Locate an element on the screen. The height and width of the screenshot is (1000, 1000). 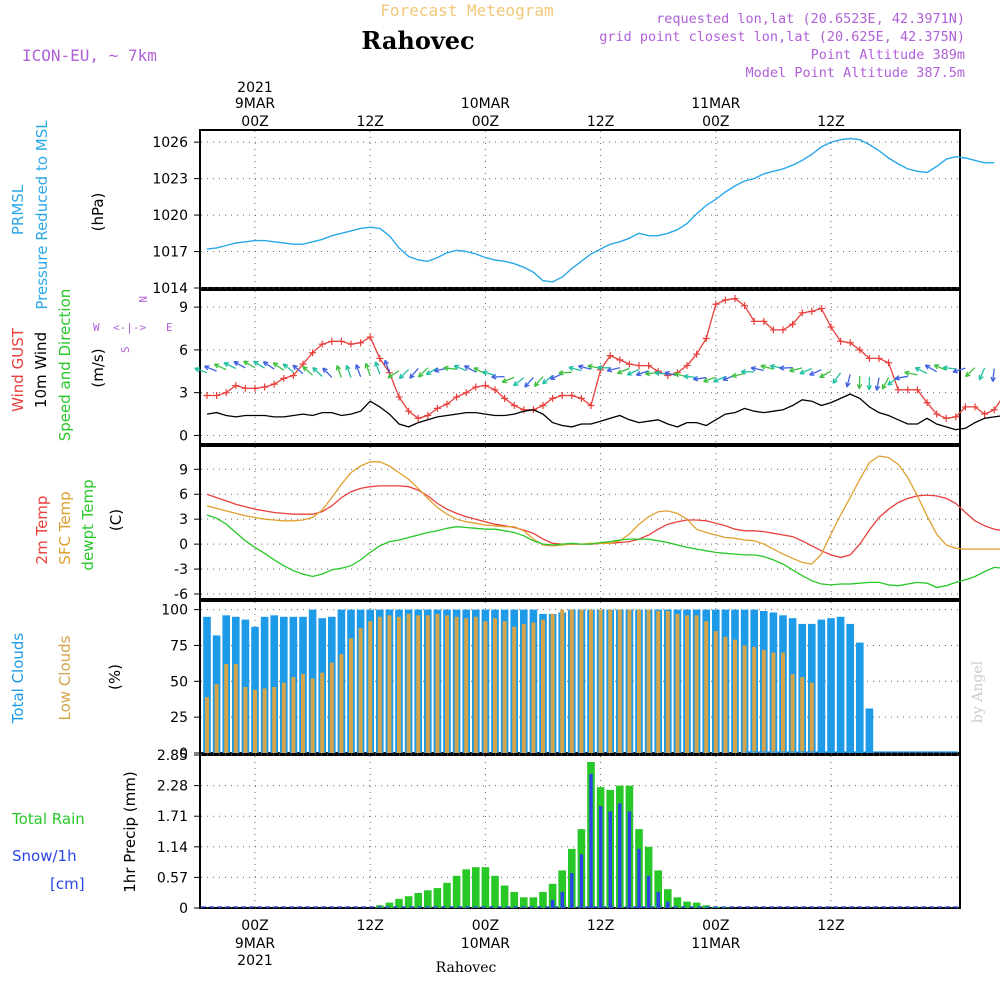
bottom-hour-label: 12Z is located at coordinates (830, 926).